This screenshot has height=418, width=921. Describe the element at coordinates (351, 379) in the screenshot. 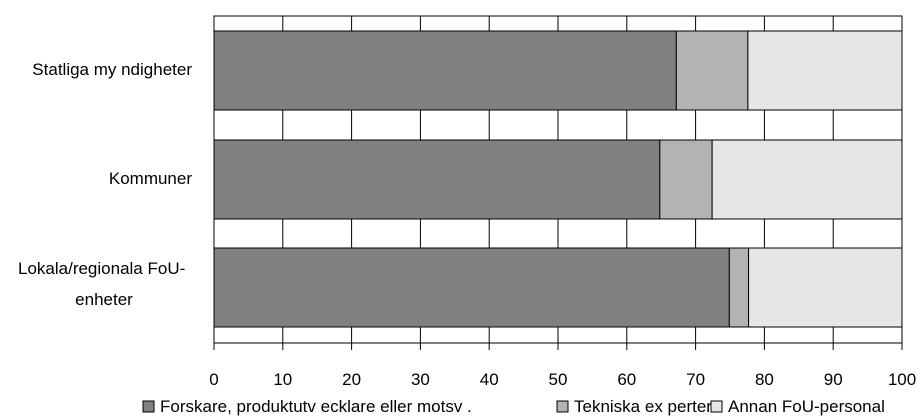

I see `x-tick-label: 20` at that location.